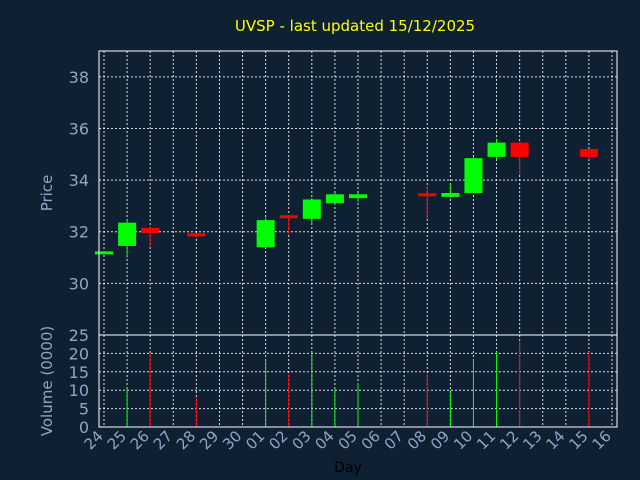 The height and width of the screenshot is (480, 640). I want to click on volume-tick-label: 20, so click(79, 353).